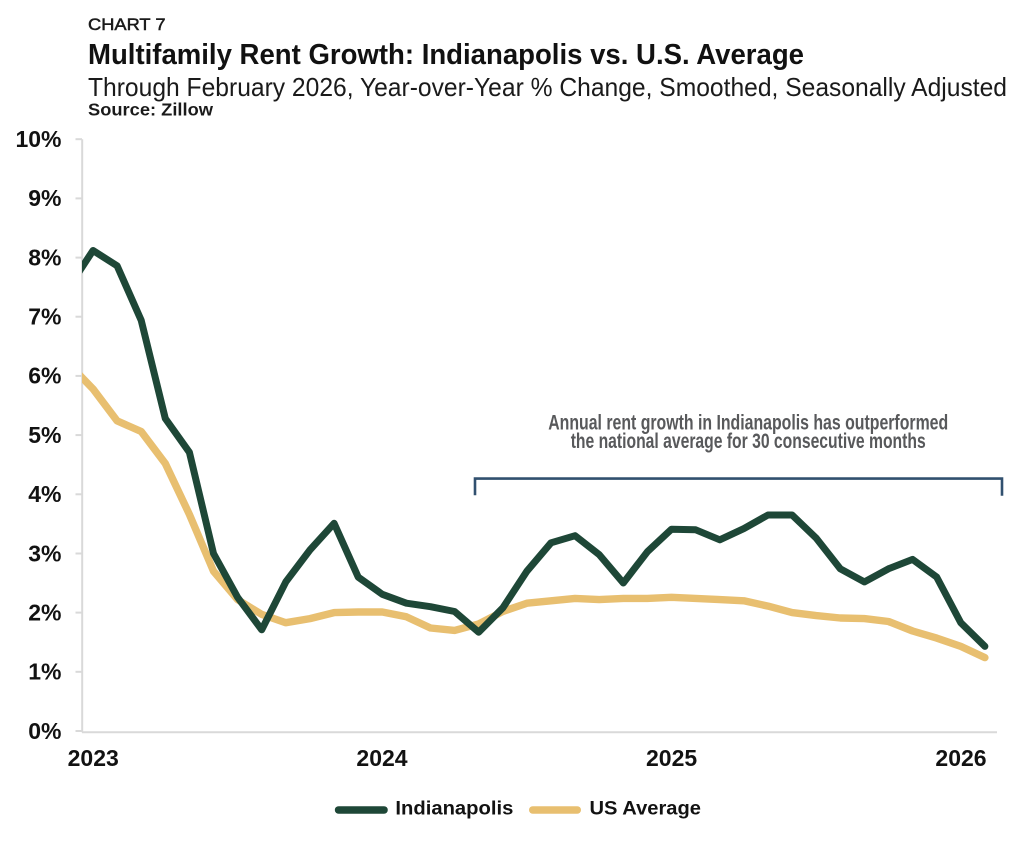 This screenshot has height=850, width=1024. What do you see at coordinates (44, 317) in the screenshot?
I see `svg-text: 7%` at bounding box center [44, 317].